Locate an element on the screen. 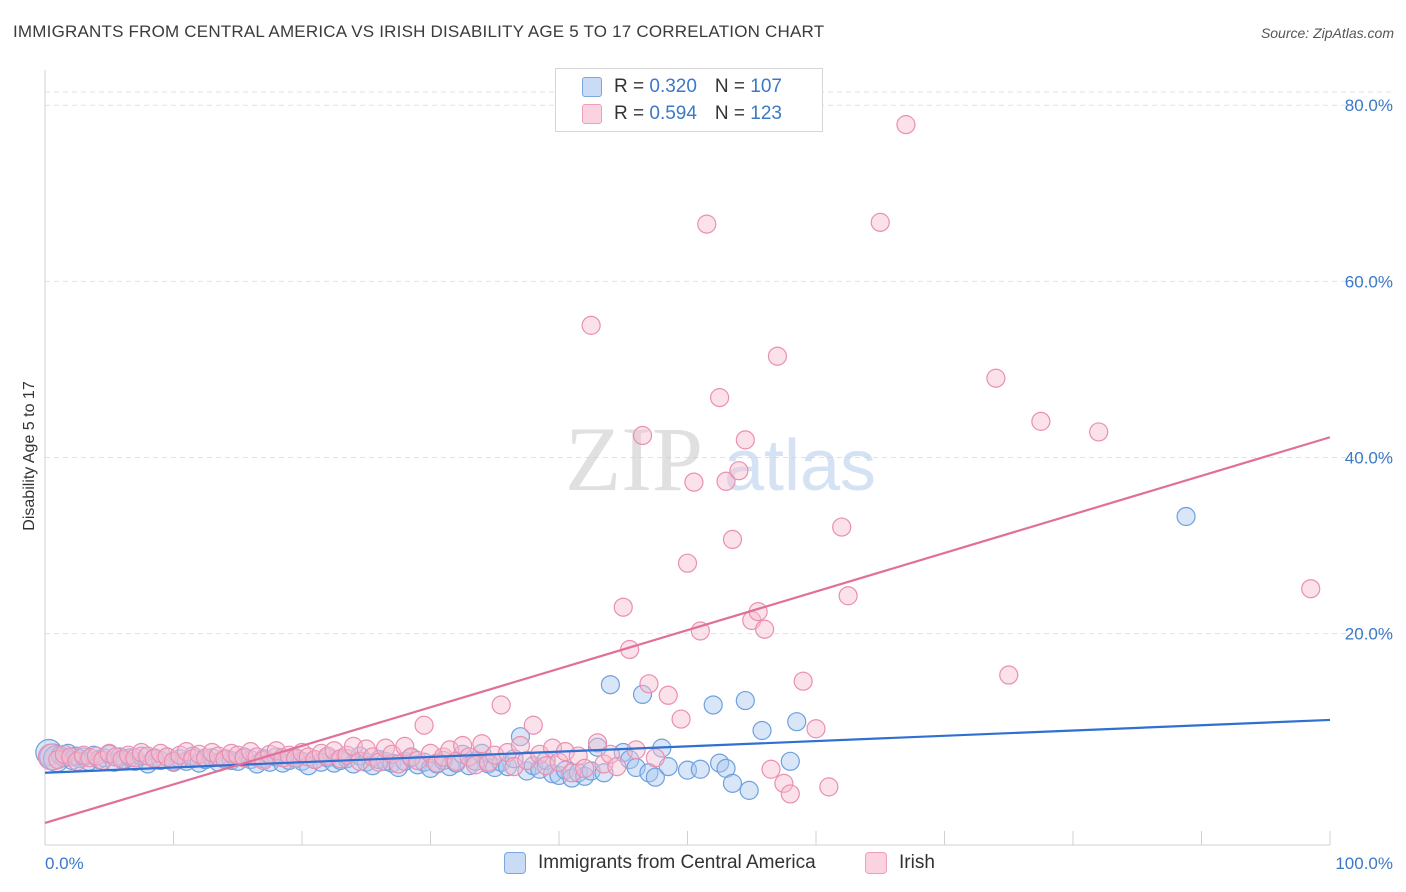 This screenshot has width=1406, height=892. series-legend: Immigrants from Central America Irish is located at coordinates (703, 865).